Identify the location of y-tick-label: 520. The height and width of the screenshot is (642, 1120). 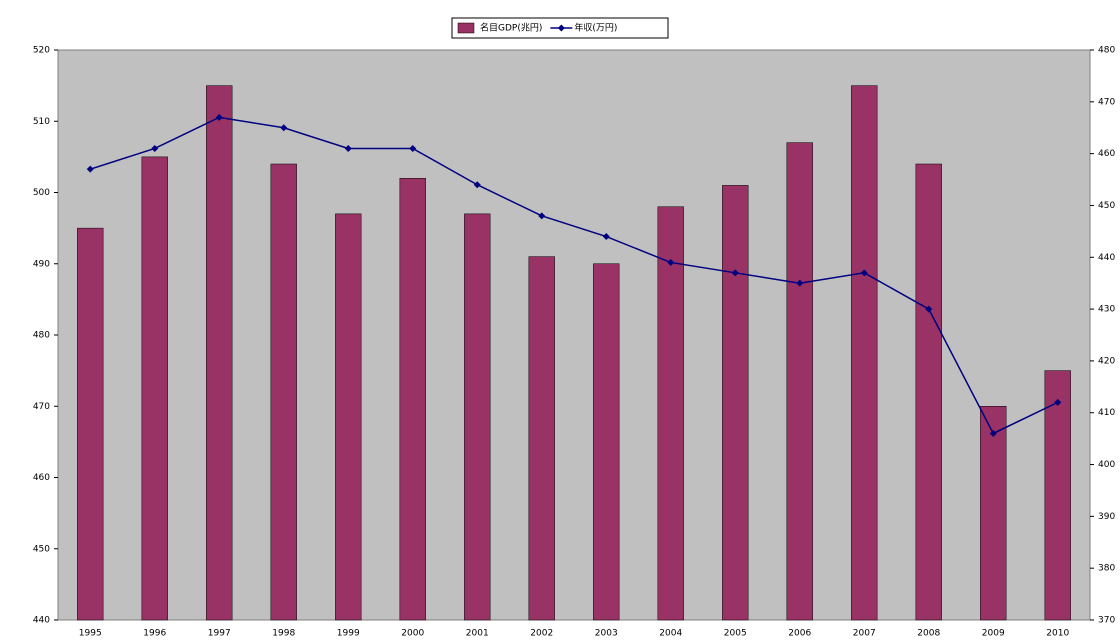
(41, 51).